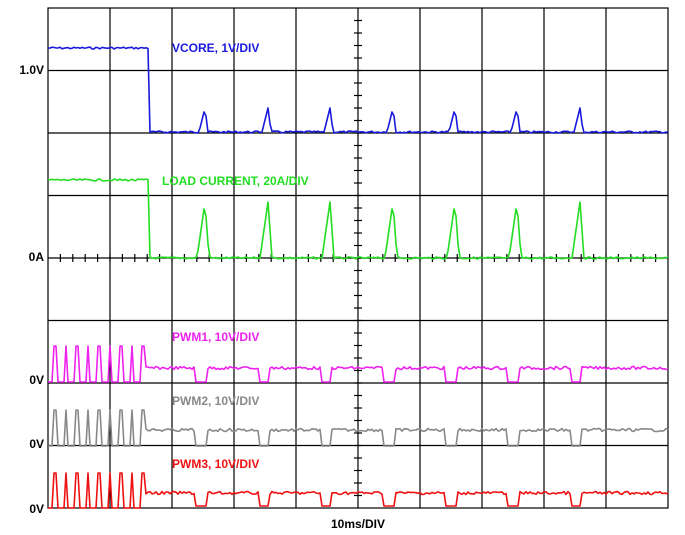 The width and height of the screenshot is (685, 535). Describe the element at coordinates (358, 90) in the screenshot. I see `vcore-trace` at that location.